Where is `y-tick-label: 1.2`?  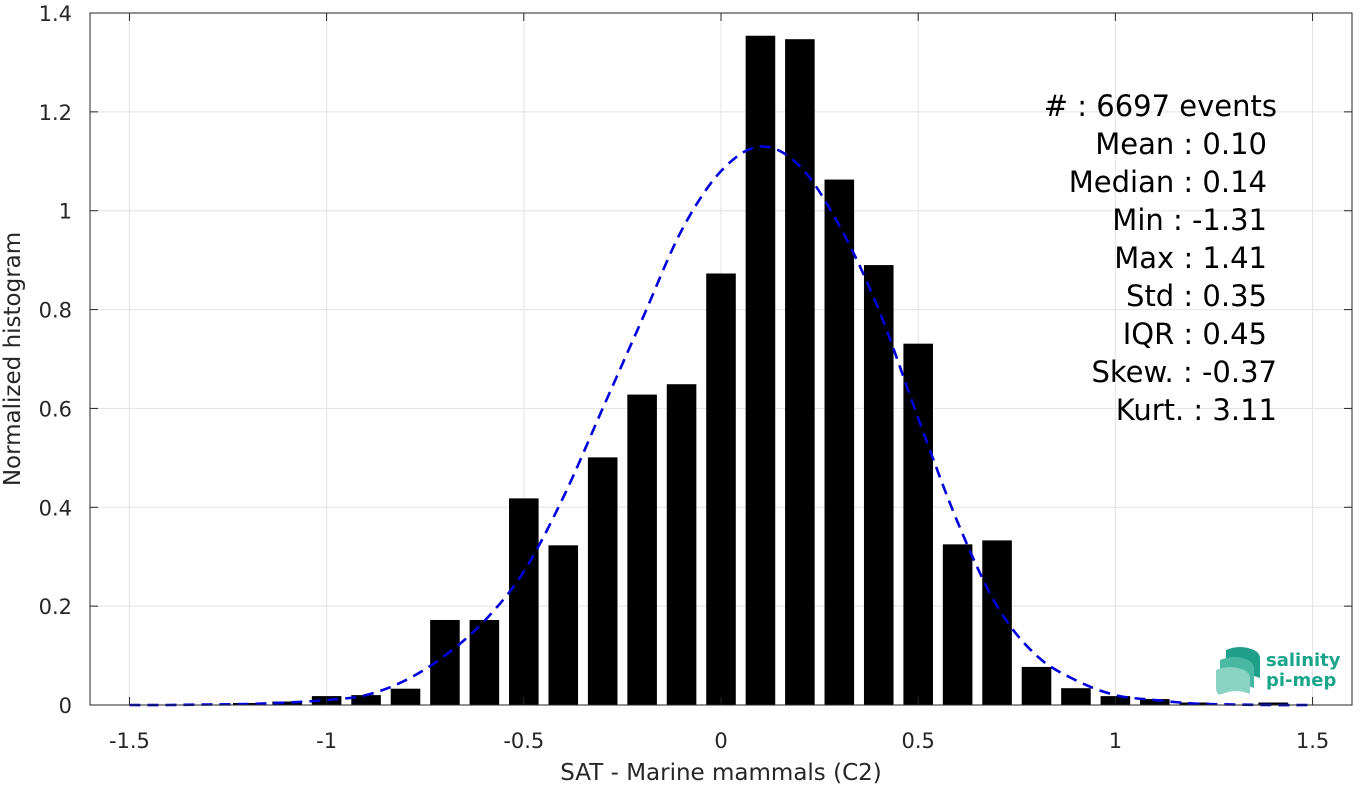
y-tick-label: 1.2 is located at coordinates (55, 113).